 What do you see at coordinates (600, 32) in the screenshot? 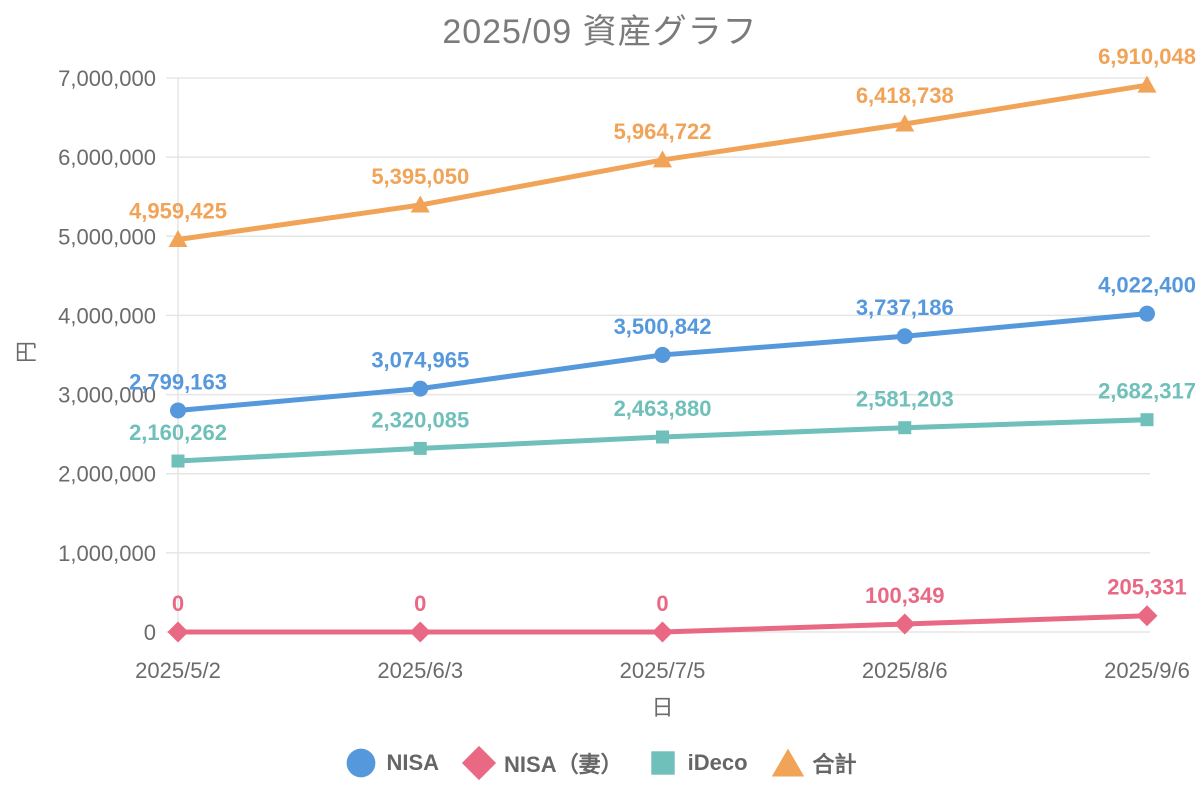
I see `chart-title: 2025/09 資産グラフ` at bounding box center [600, 32].